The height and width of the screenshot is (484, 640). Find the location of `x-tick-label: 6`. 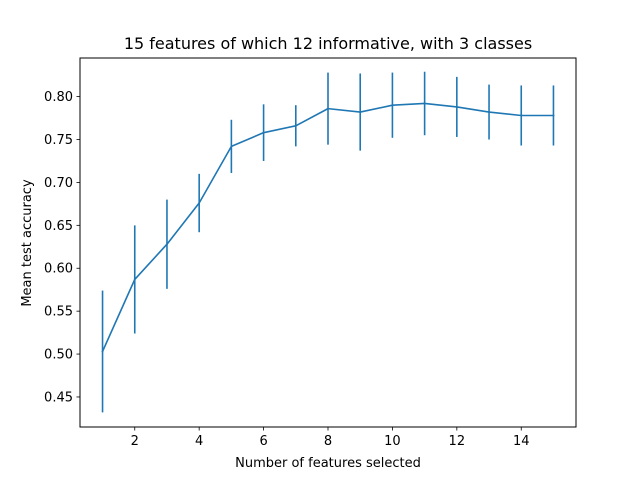

x-tick-label: 6 is located at coordinates (263, 441).